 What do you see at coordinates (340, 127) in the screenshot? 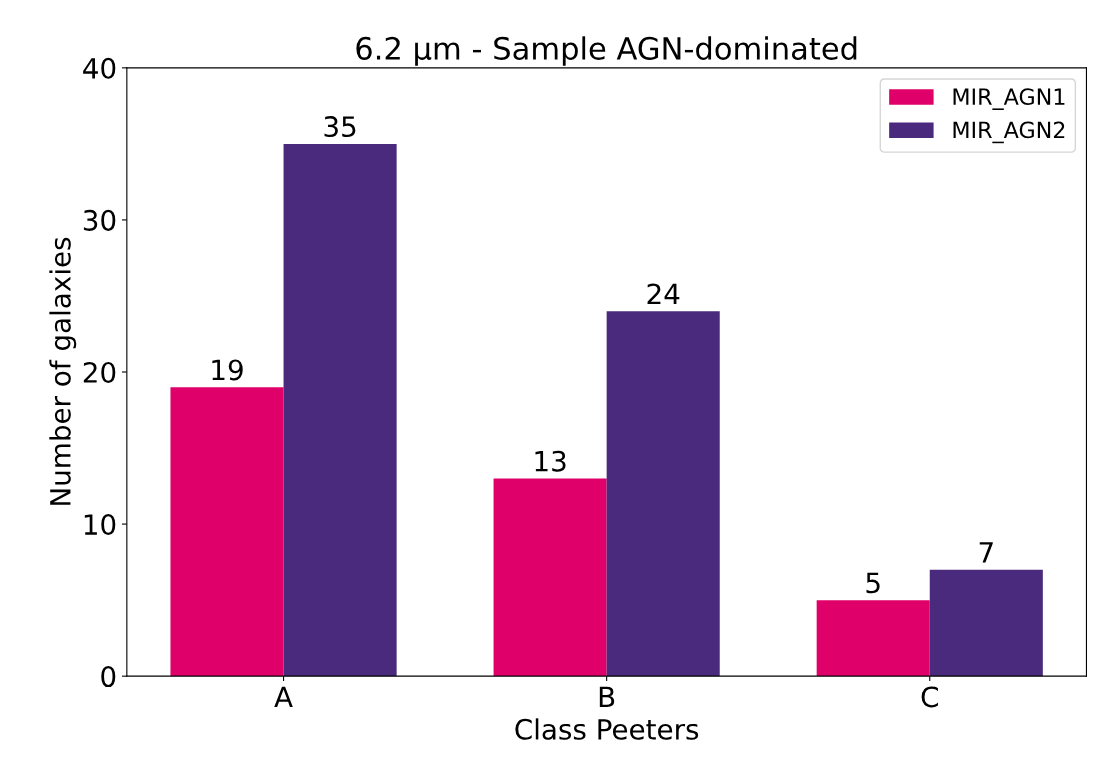
I see `data-label: 35` at bounding box center [340, 127].